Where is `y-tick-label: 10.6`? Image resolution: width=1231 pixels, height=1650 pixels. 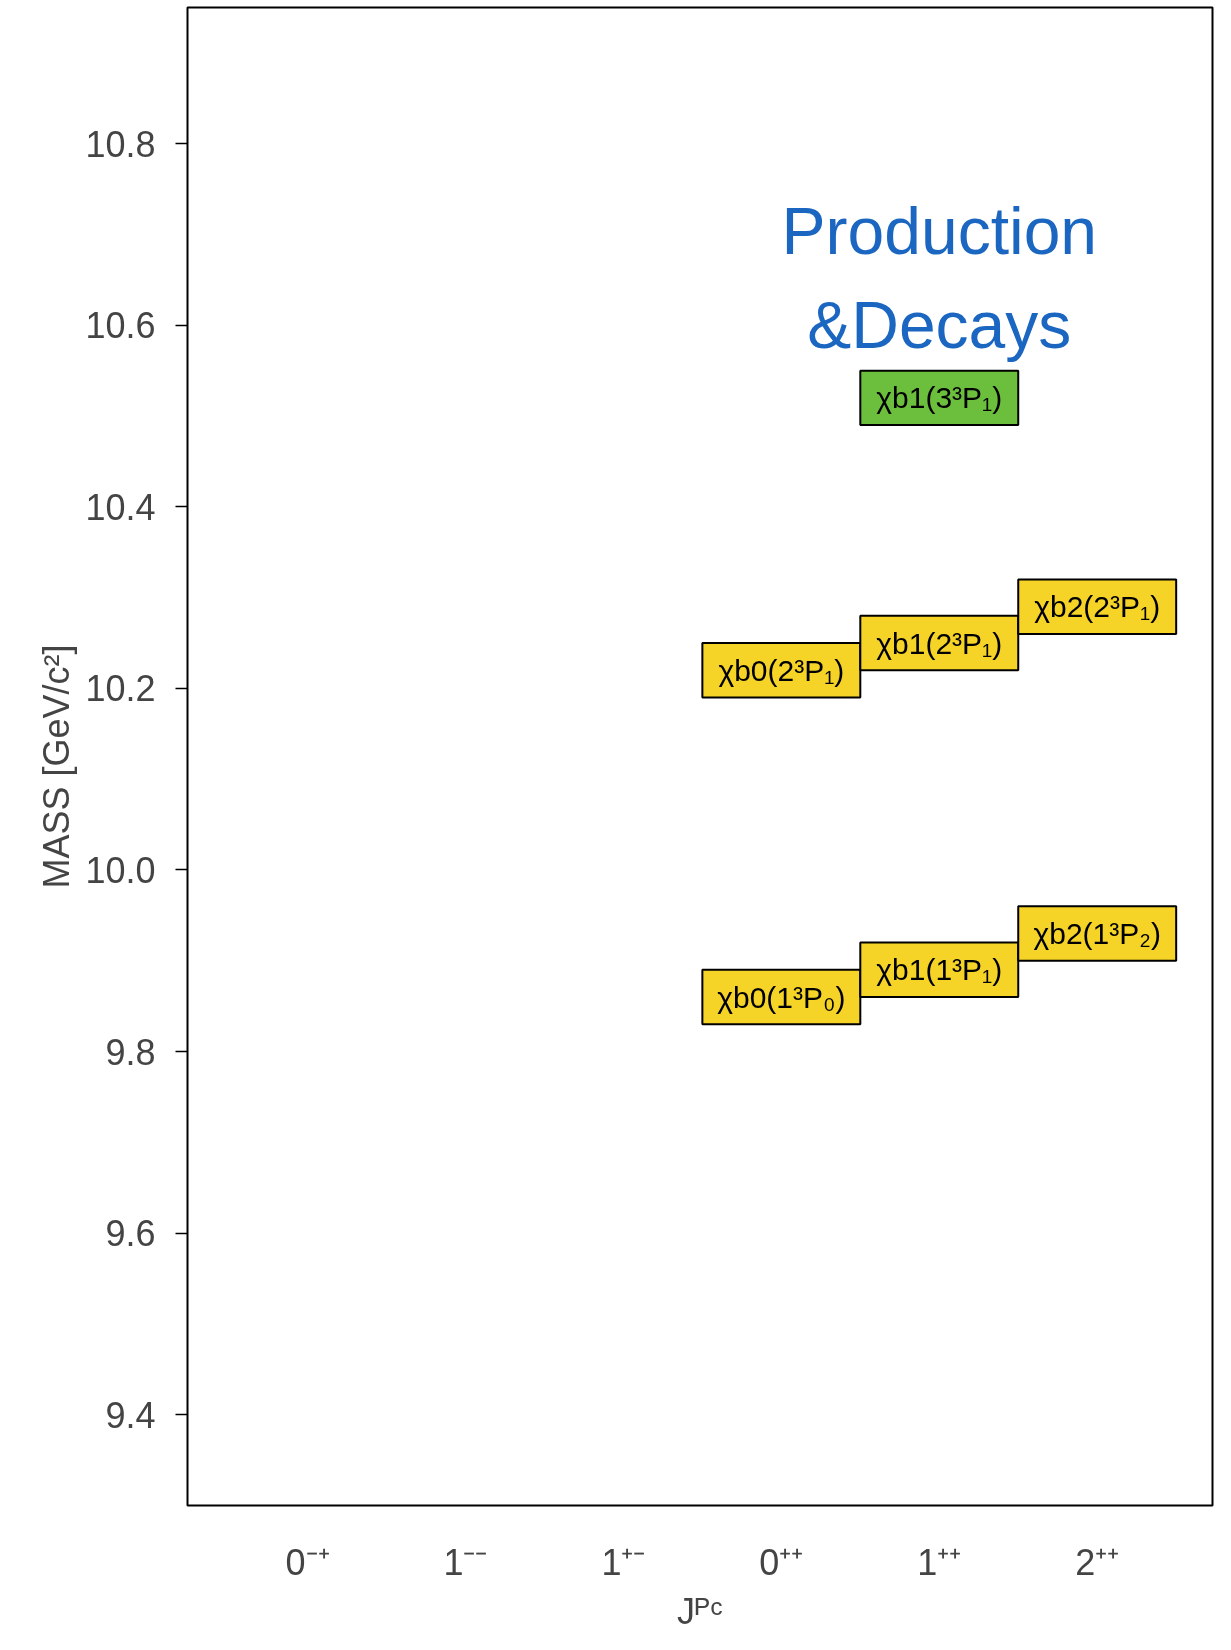
y-tick-label: 10.6 is located at coordinates (120, 326).